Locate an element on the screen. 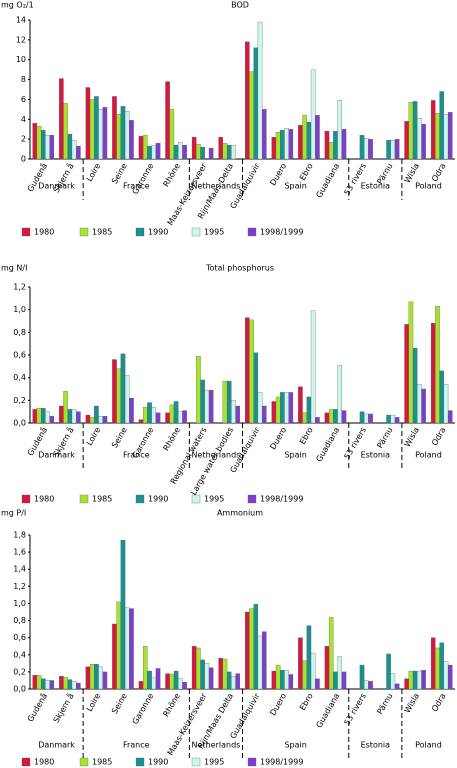  group-label: Estonia is located at coordinates (376, 186).